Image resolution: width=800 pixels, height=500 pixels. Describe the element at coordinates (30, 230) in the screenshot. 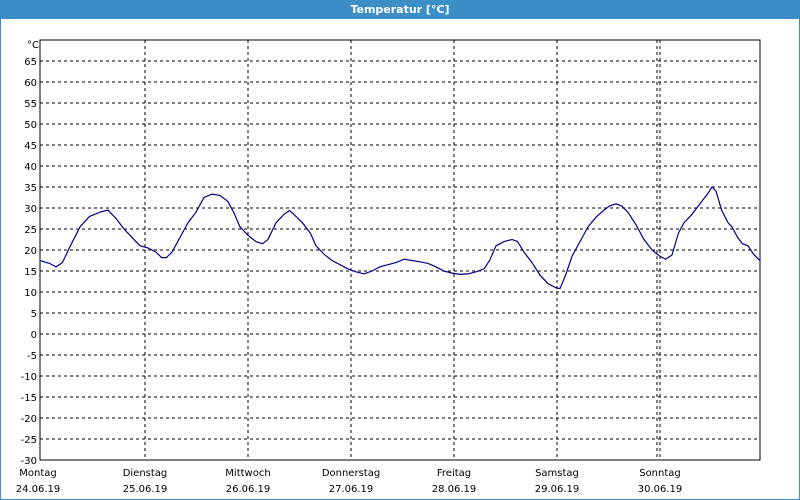

I see `y-tick-label: 25` at that location.